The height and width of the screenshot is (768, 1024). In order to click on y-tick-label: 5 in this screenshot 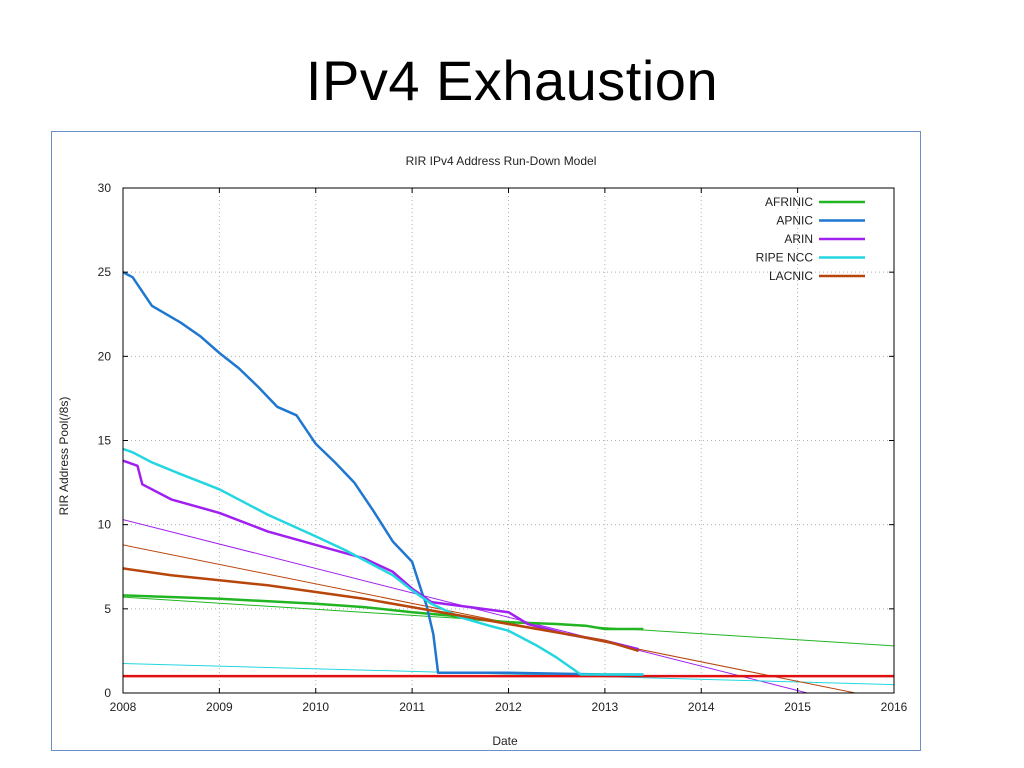, I will do `click(107, 609)`.